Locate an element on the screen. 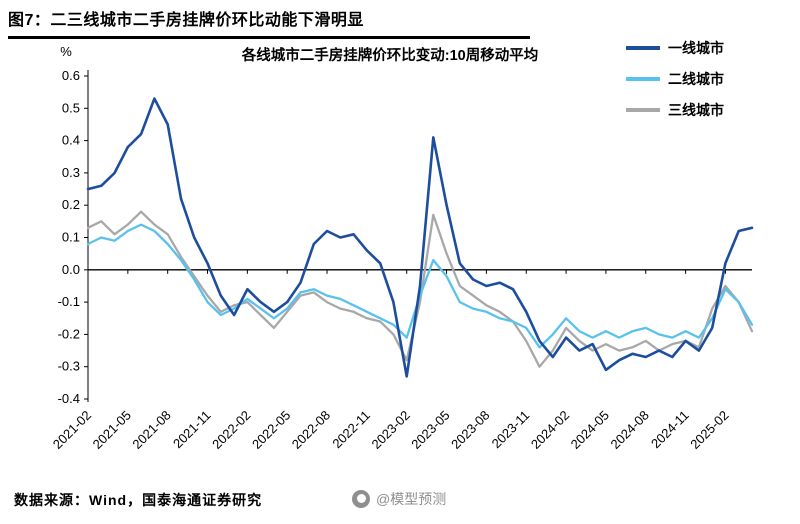 The height and width of the screenshot is (524, 800). y-axis-tick-label: 0.0 is located at coordinates (71, 269).